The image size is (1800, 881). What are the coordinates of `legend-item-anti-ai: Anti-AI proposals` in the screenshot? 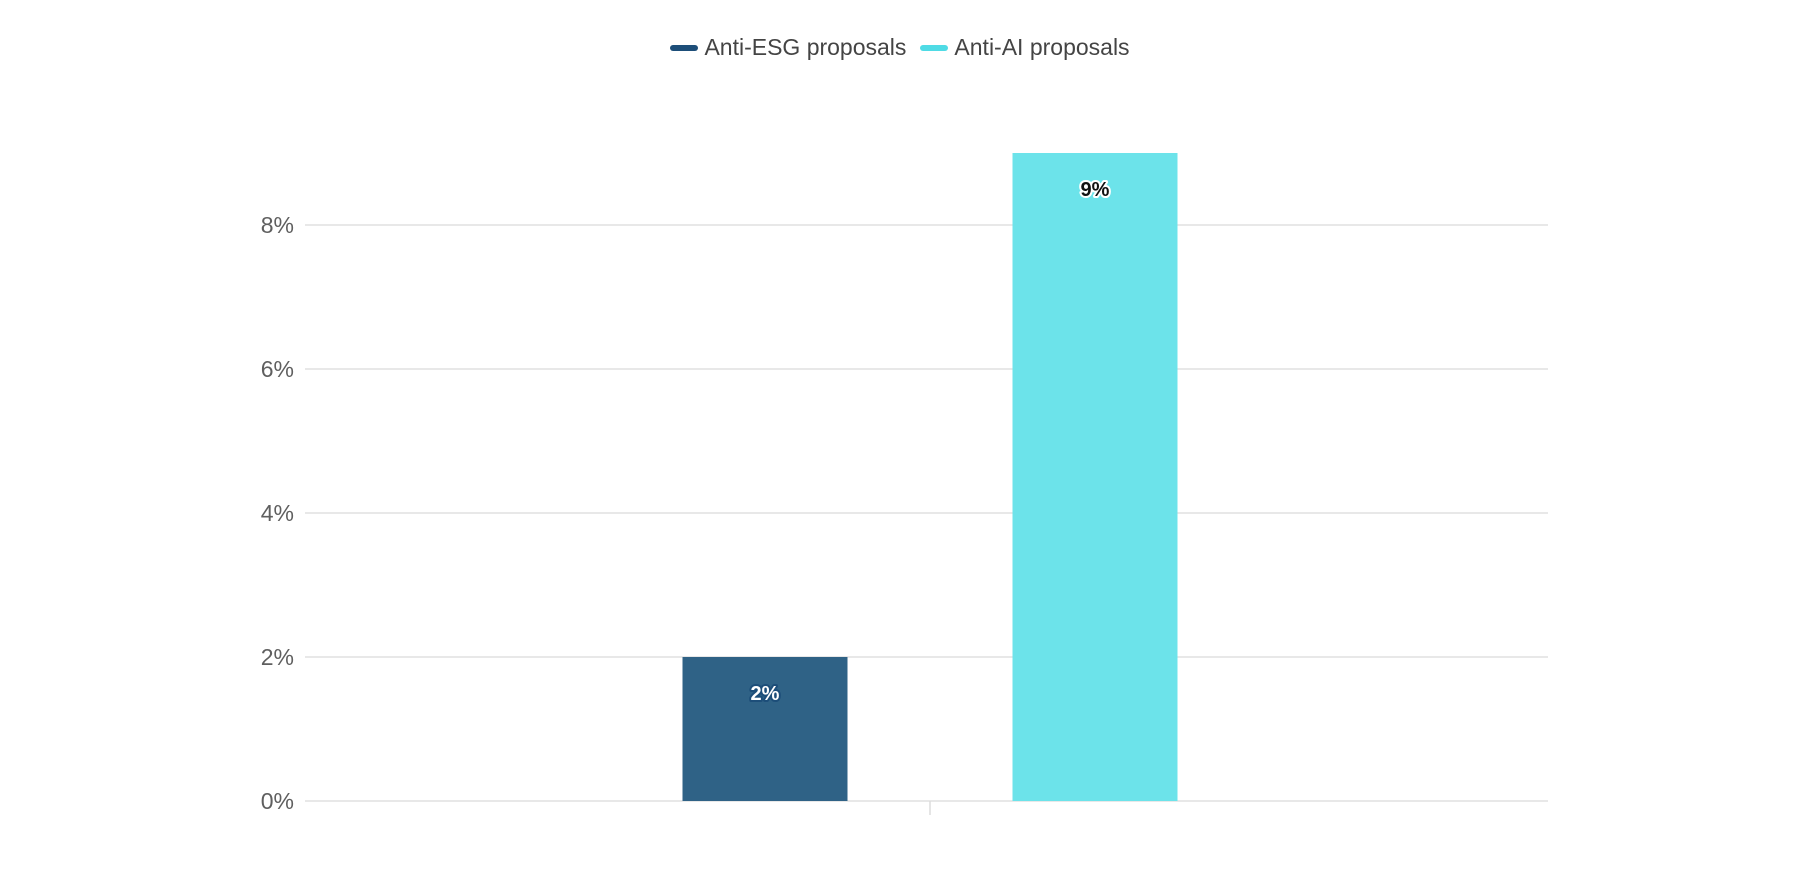 It's located at (1025, 47).